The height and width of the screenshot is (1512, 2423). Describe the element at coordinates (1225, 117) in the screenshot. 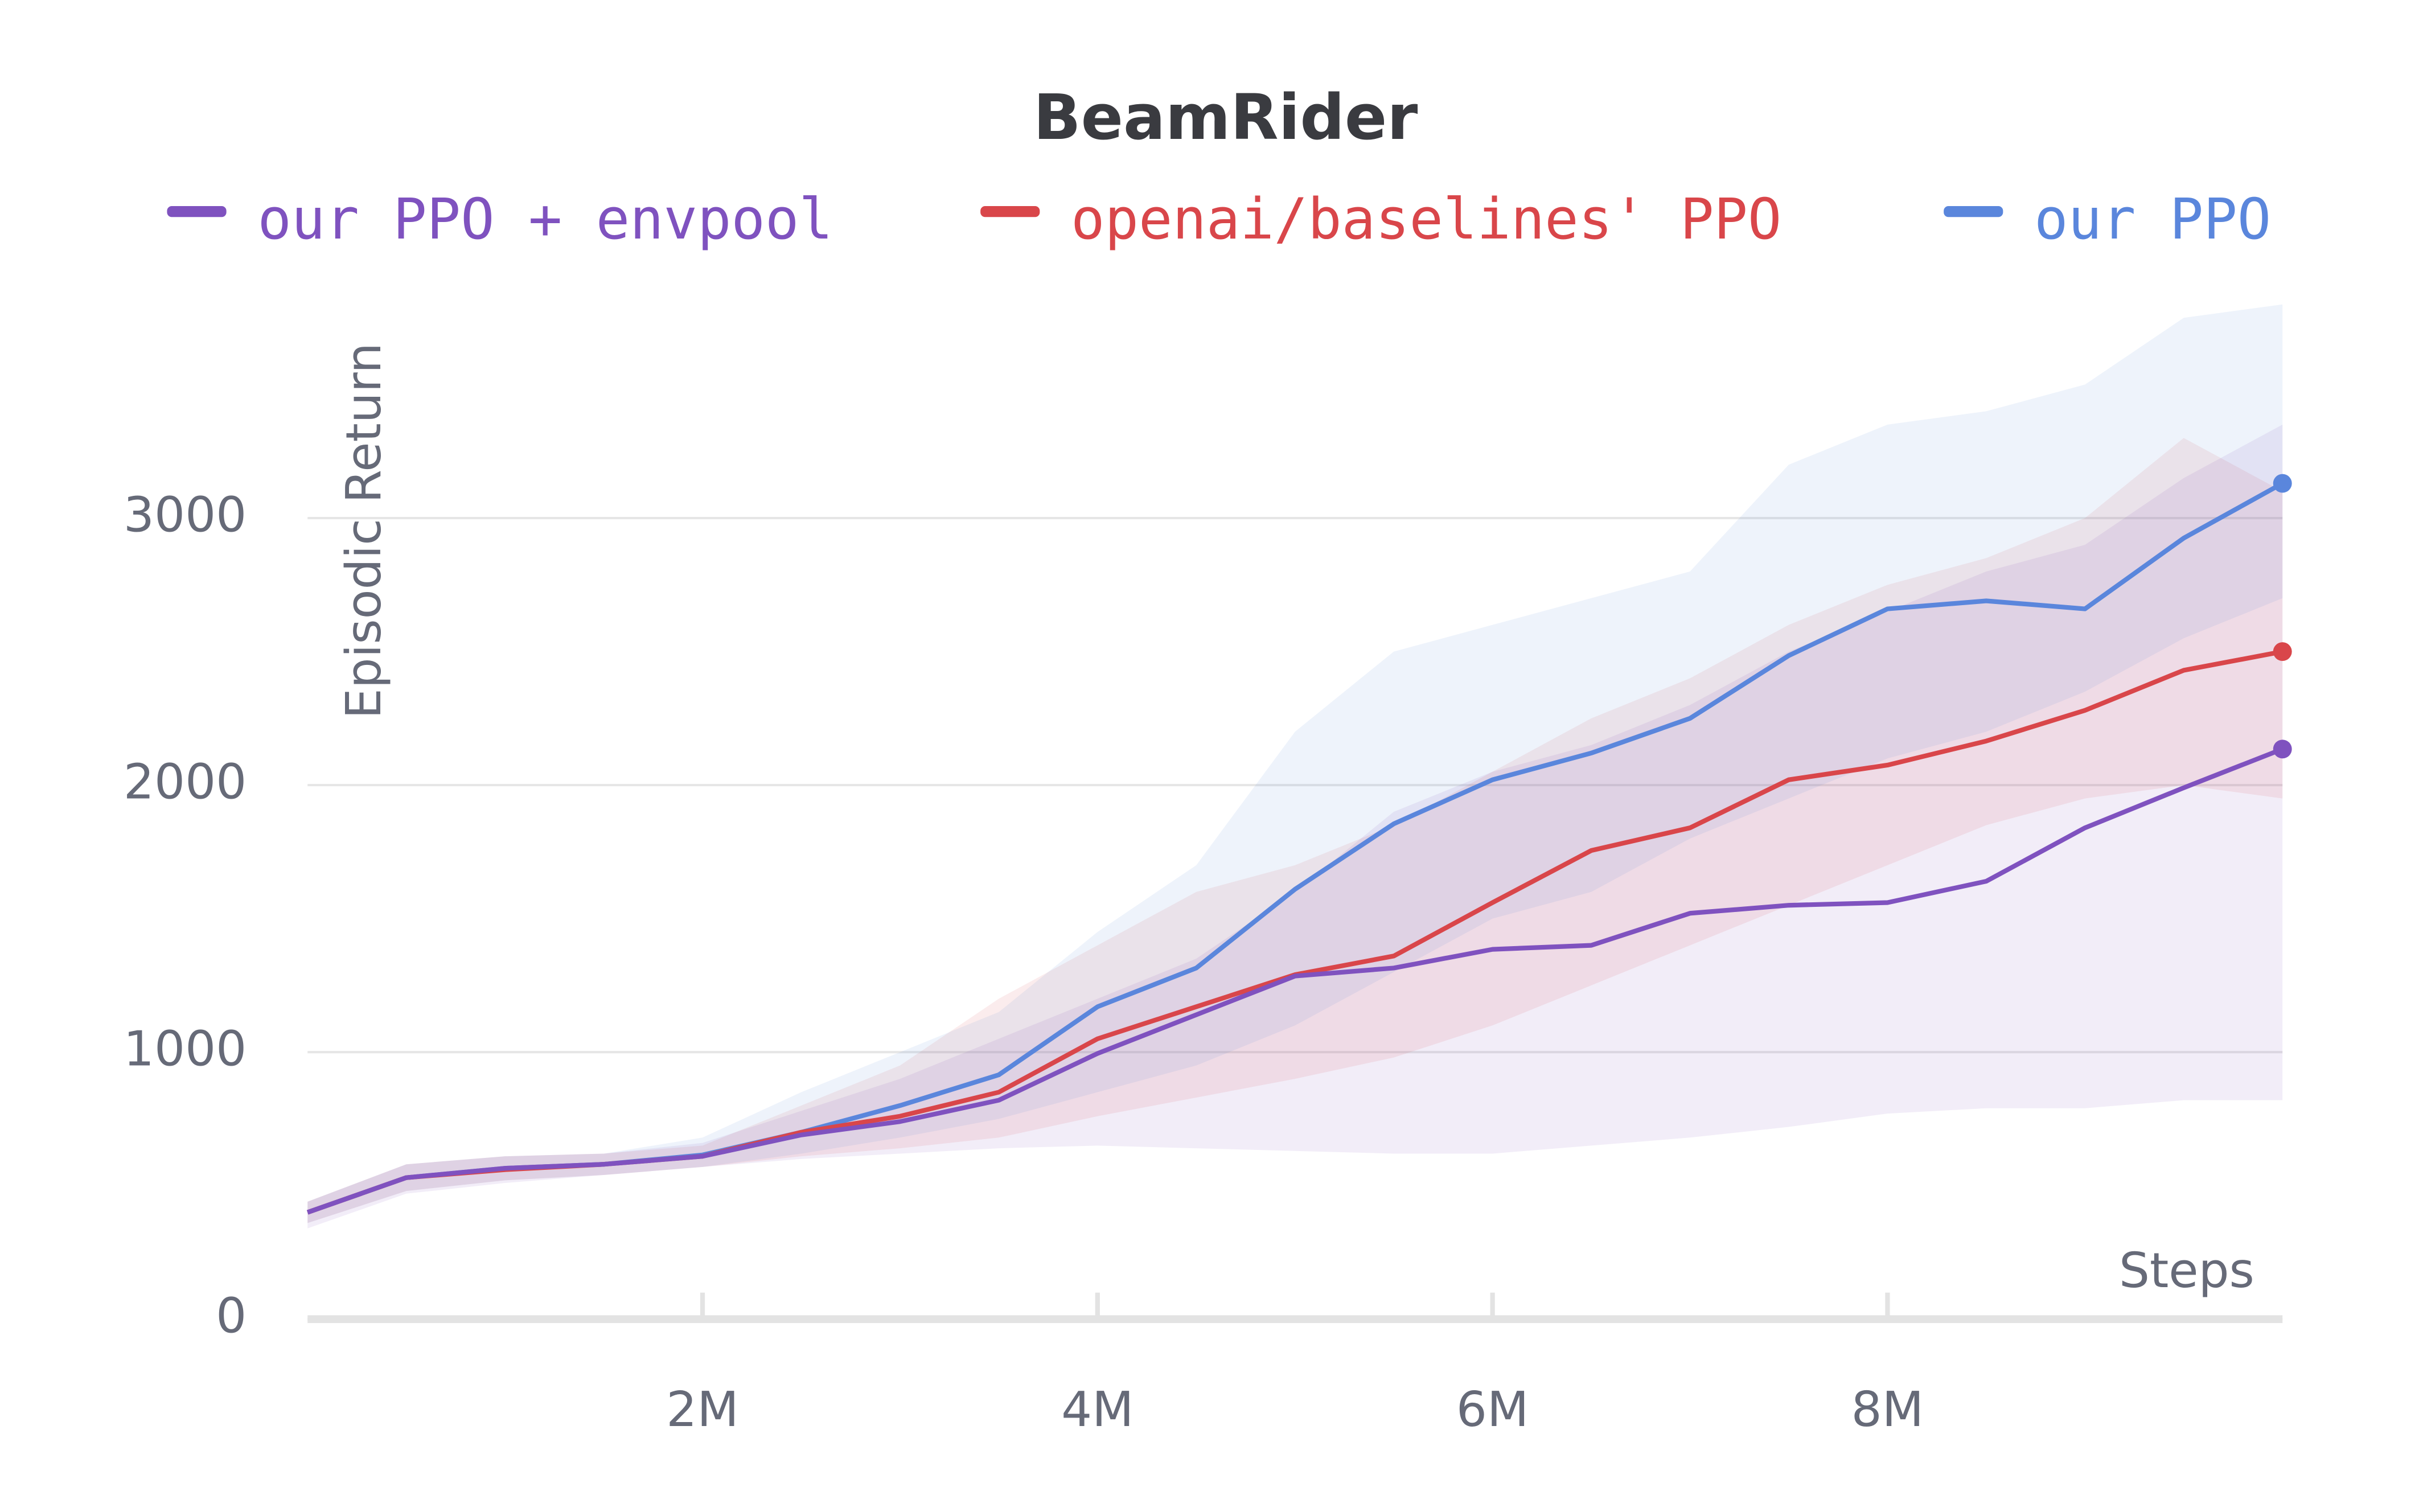

I see `chart-title: BeamRider` at that location.